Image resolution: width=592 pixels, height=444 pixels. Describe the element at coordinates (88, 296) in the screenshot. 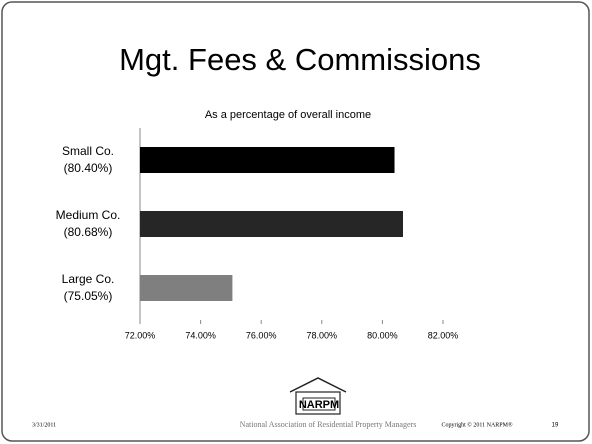

I see `value-label: (75.05%)` at that location.